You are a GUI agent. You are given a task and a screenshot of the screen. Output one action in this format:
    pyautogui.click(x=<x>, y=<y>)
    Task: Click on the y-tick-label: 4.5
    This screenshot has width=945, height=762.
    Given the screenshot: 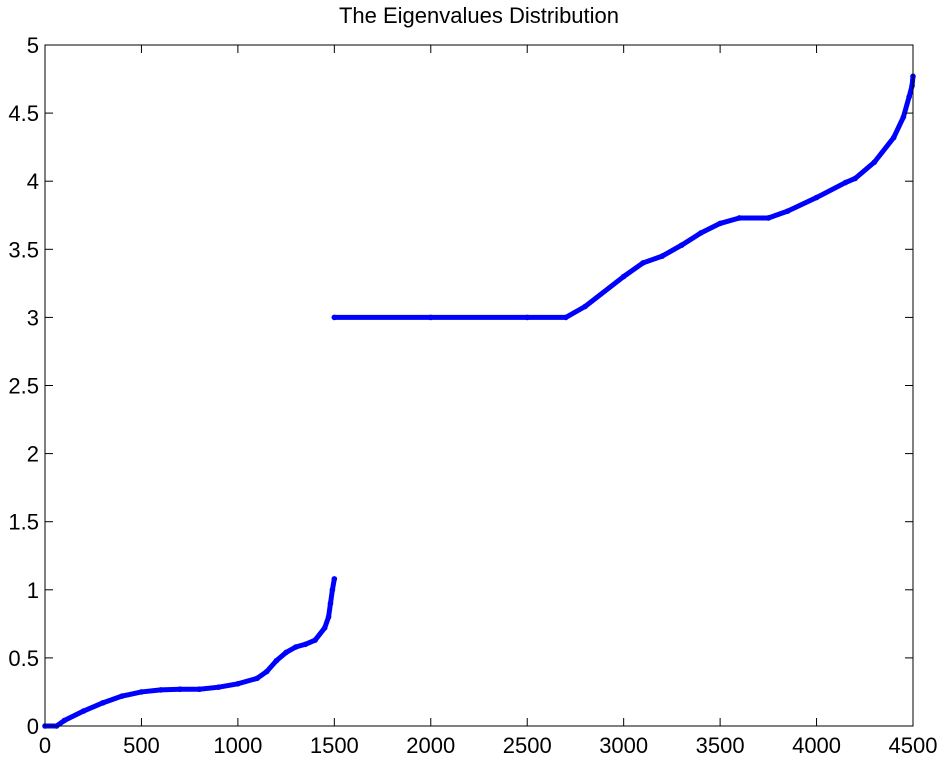 What is the action you would take?
    pyautogui.click(x=23, y=113)
    